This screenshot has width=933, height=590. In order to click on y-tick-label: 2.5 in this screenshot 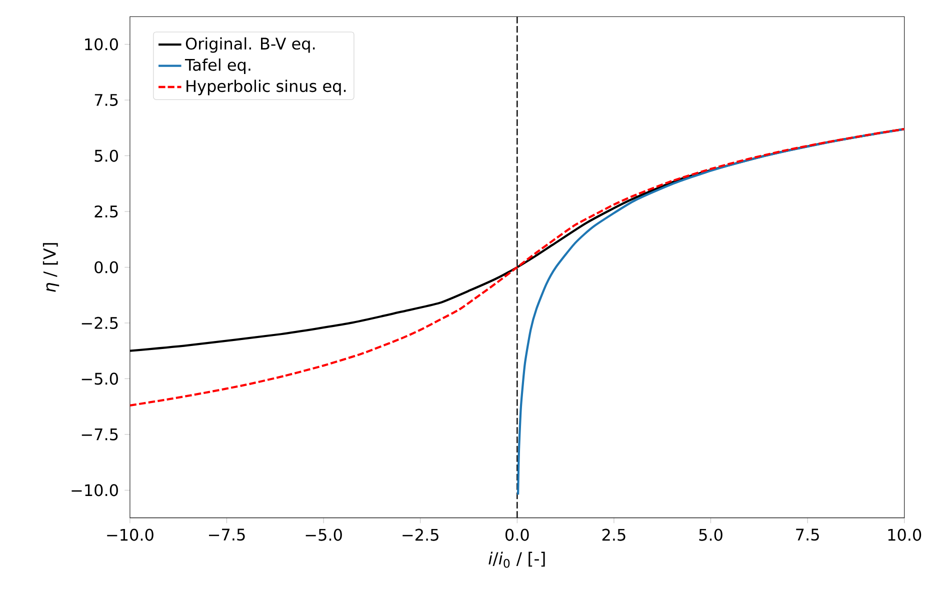, I will do `click(106, 212)`.